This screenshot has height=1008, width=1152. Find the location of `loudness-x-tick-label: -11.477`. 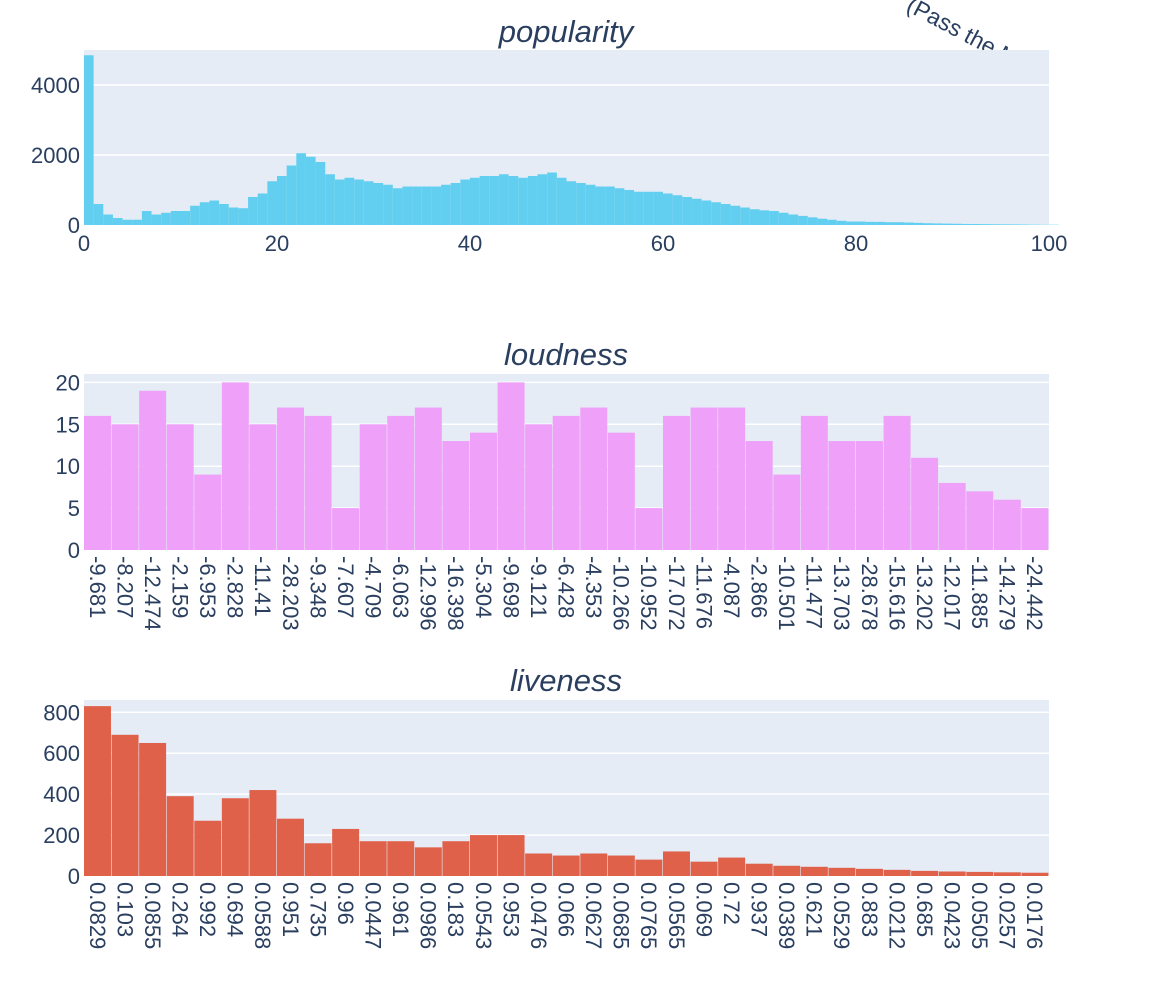

loudness-x-tick-label: -11.477 is located at coordinates (814, 592).